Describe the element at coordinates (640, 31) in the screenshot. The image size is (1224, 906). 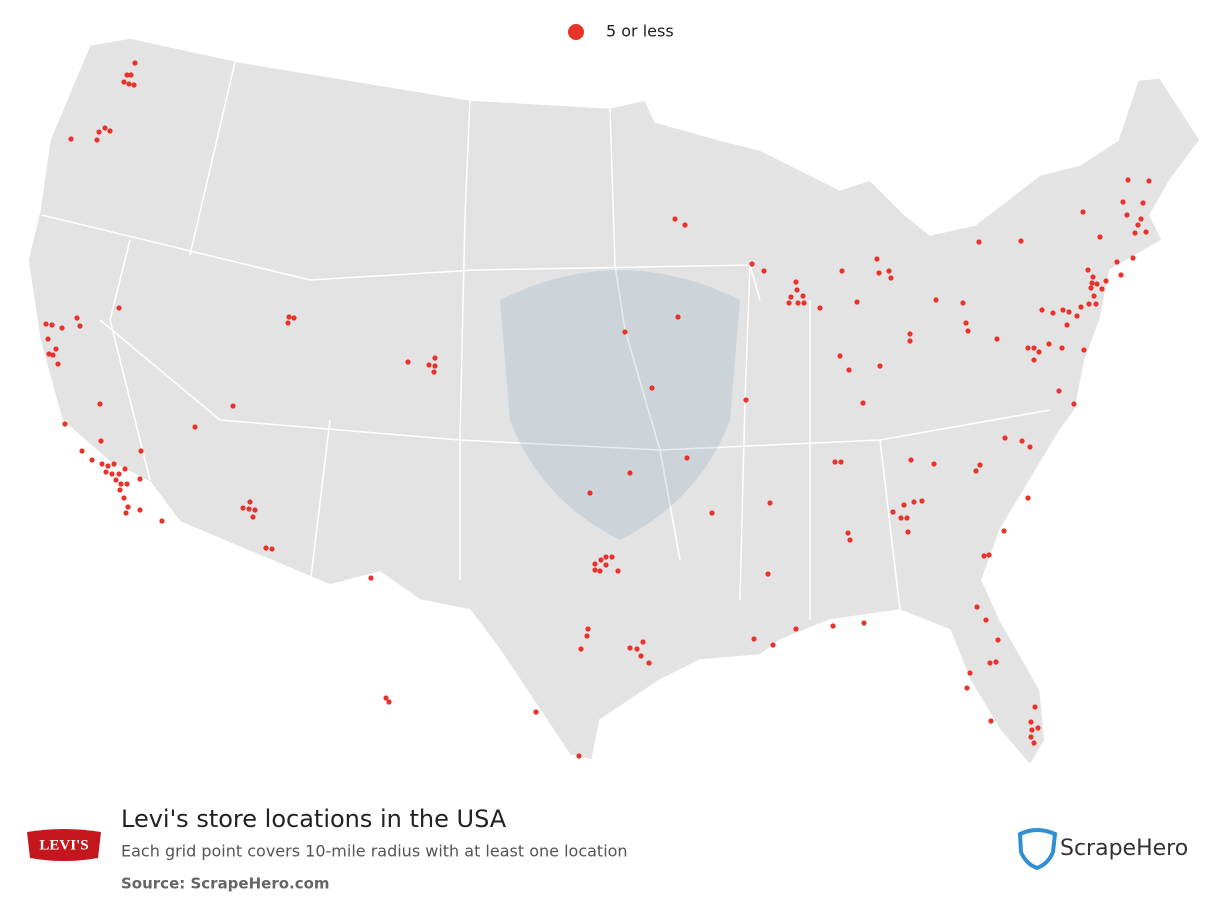
I see `legend-label: 5 or less` at that location.